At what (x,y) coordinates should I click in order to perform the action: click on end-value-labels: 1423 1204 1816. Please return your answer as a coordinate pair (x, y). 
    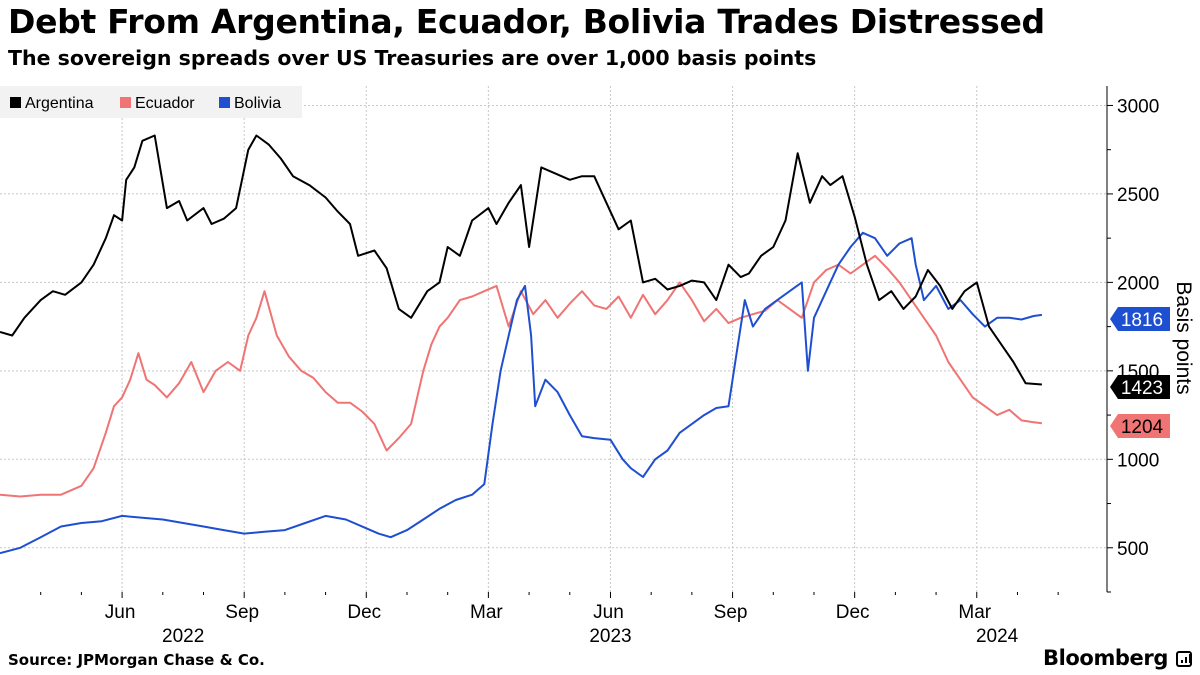
    Looking at the image, I should click on (1140, 372).